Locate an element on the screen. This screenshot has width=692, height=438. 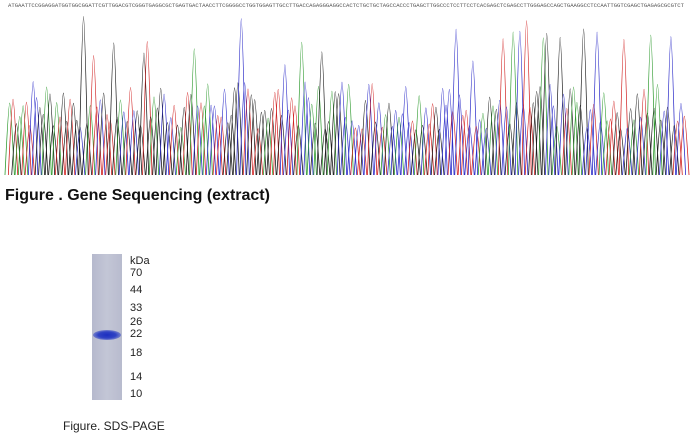
marker-label-44: 44 is located at coordinates (136, 290).